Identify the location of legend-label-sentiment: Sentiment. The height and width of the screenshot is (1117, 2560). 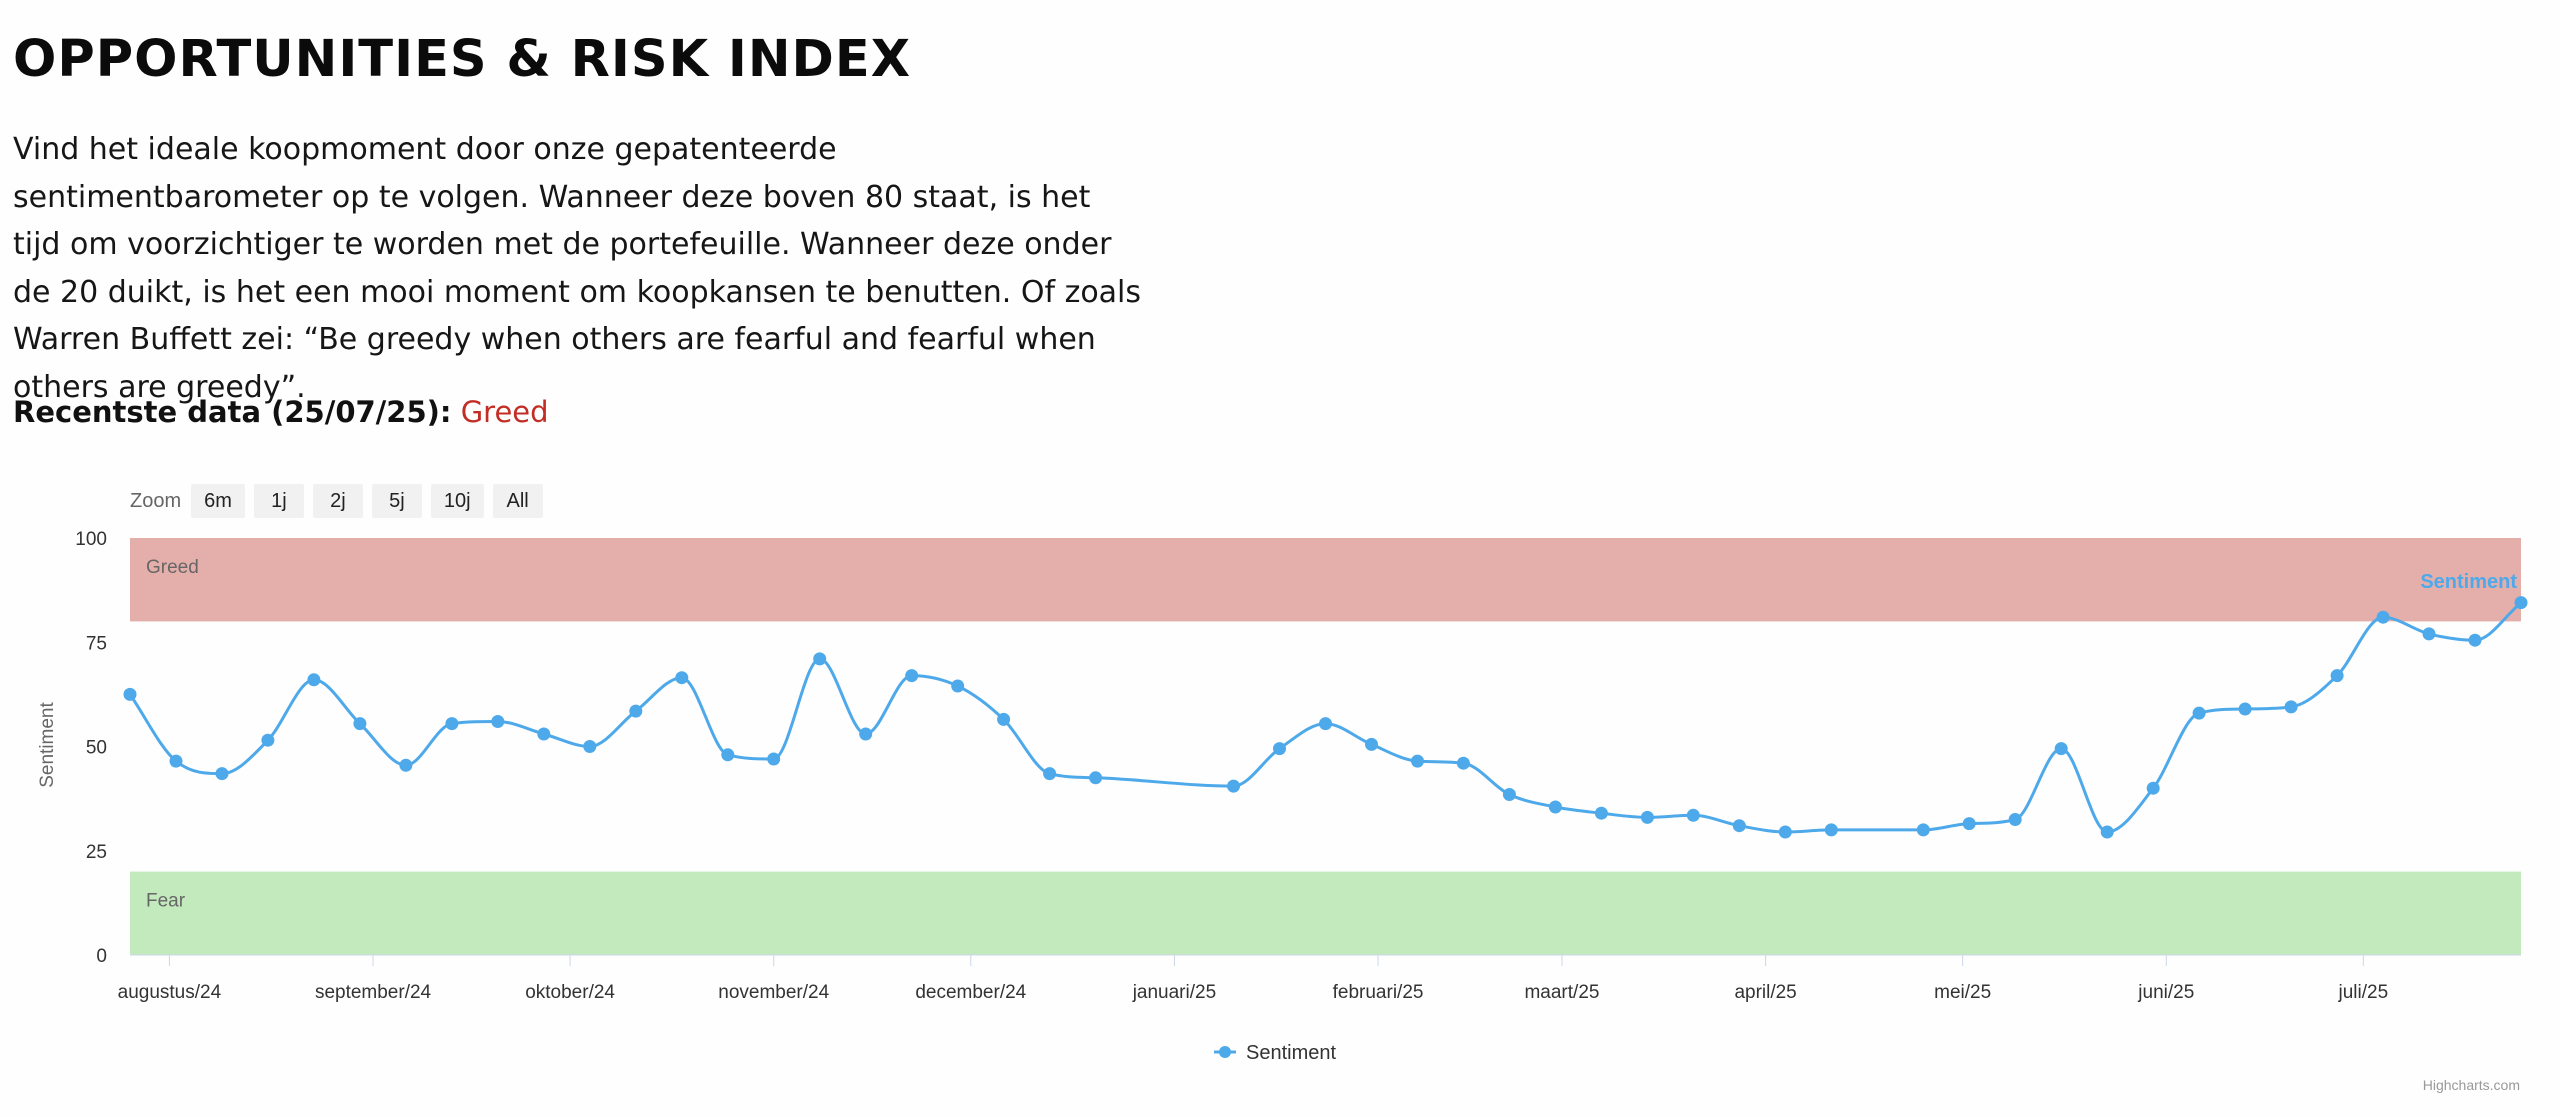
(1291, 1053).